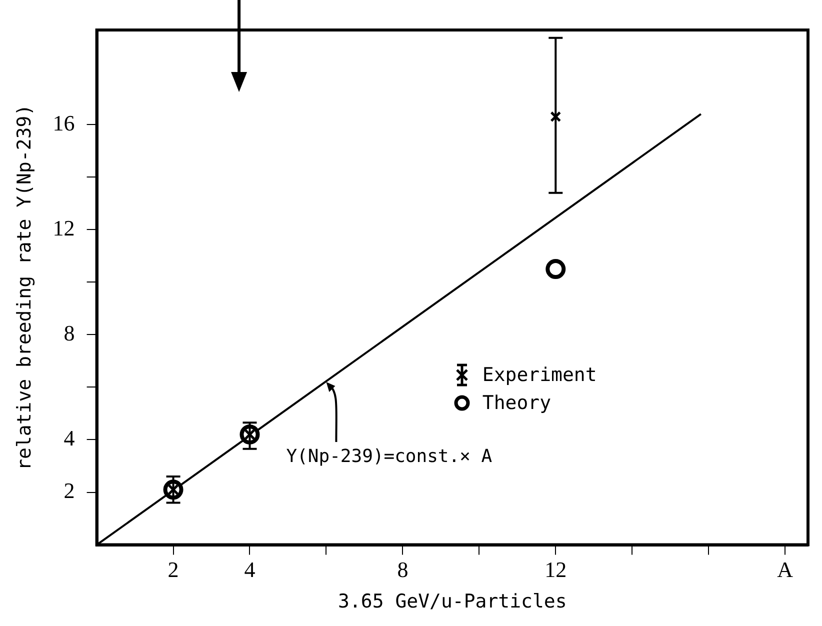  I want to click on y-tick-label: 16, so click(63, 123).